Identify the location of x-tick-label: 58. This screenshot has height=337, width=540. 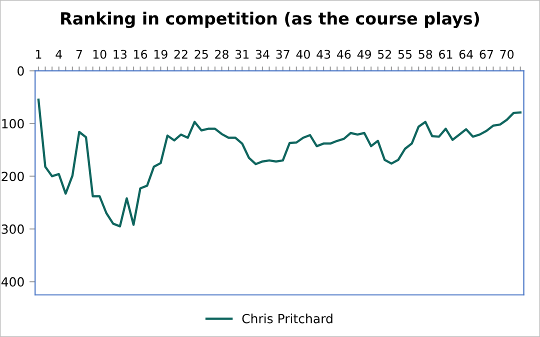
(425, 54).